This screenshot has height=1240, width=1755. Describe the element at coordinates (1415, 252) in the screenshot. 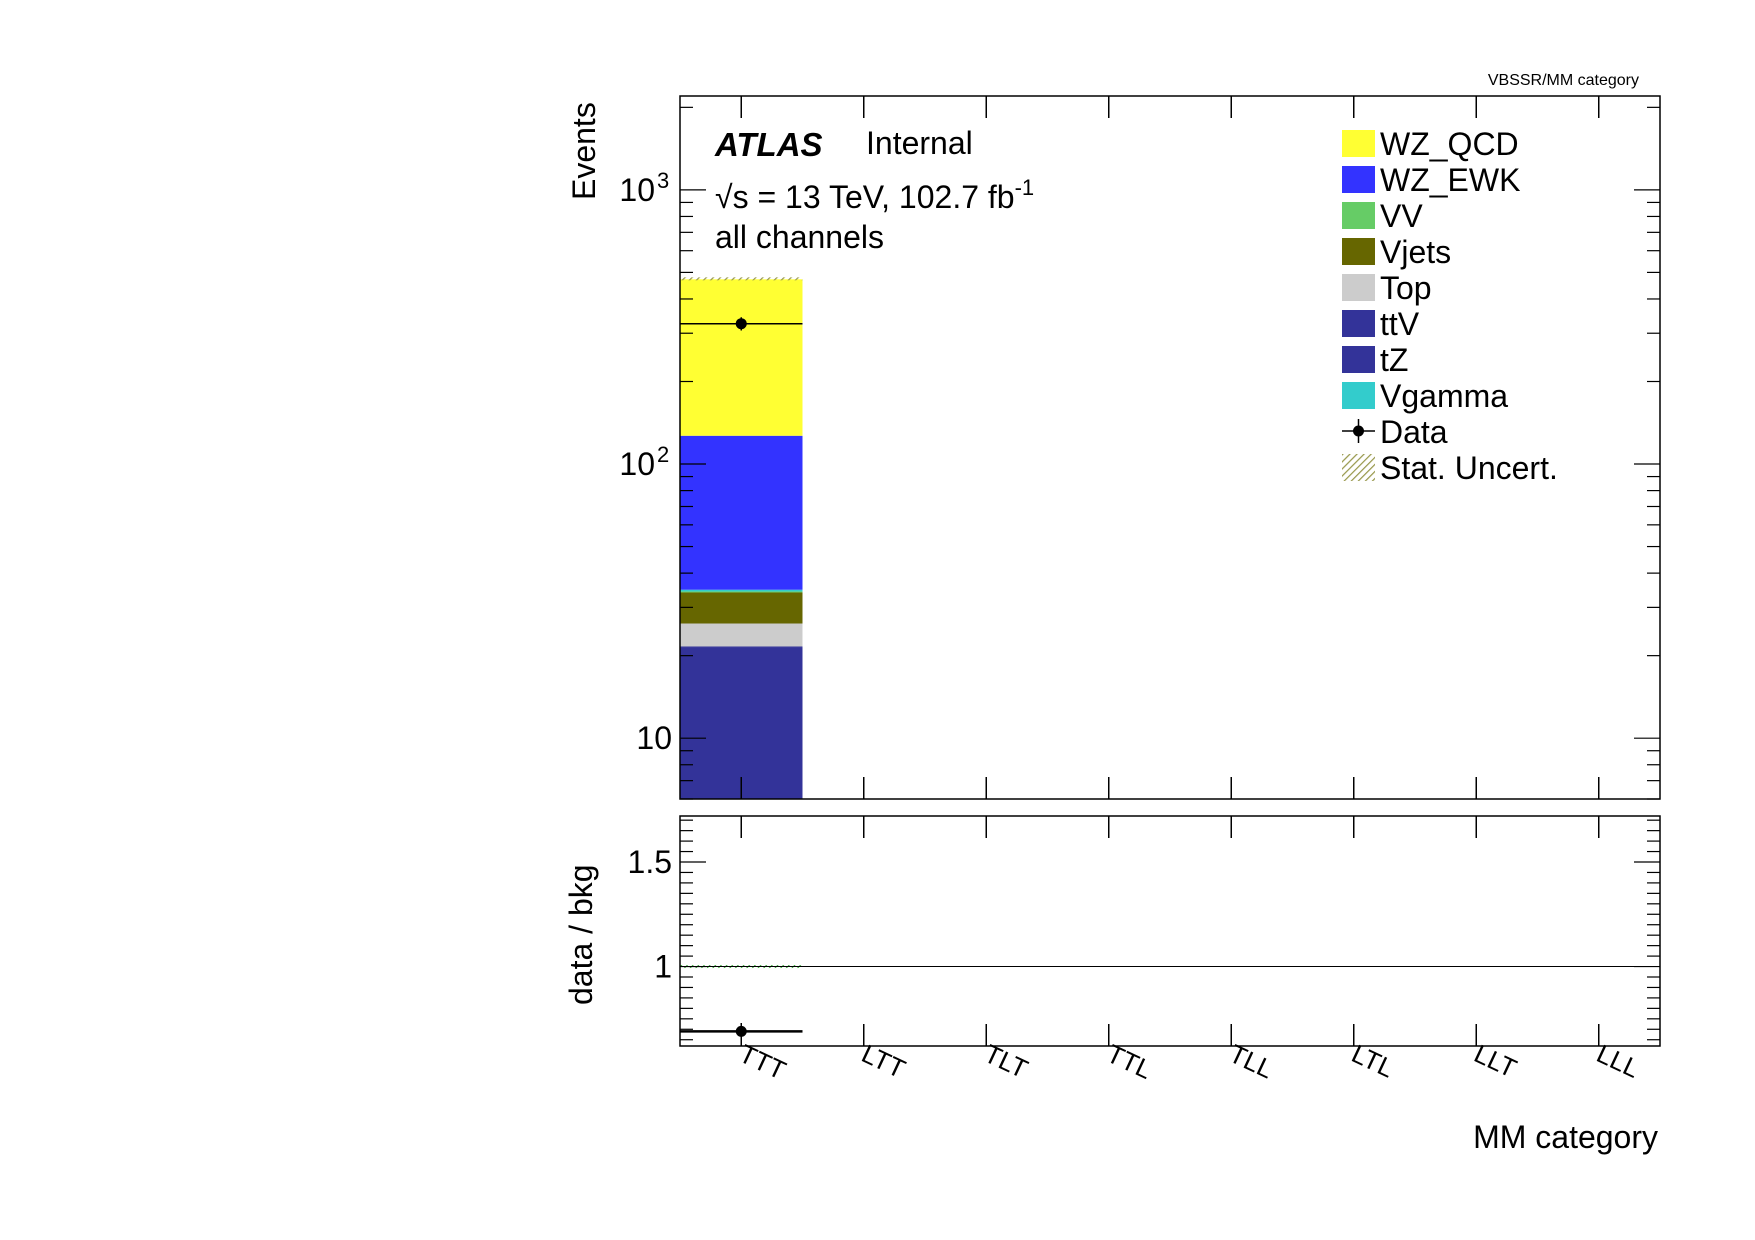

I see `legend-label: Vjets` at that location.